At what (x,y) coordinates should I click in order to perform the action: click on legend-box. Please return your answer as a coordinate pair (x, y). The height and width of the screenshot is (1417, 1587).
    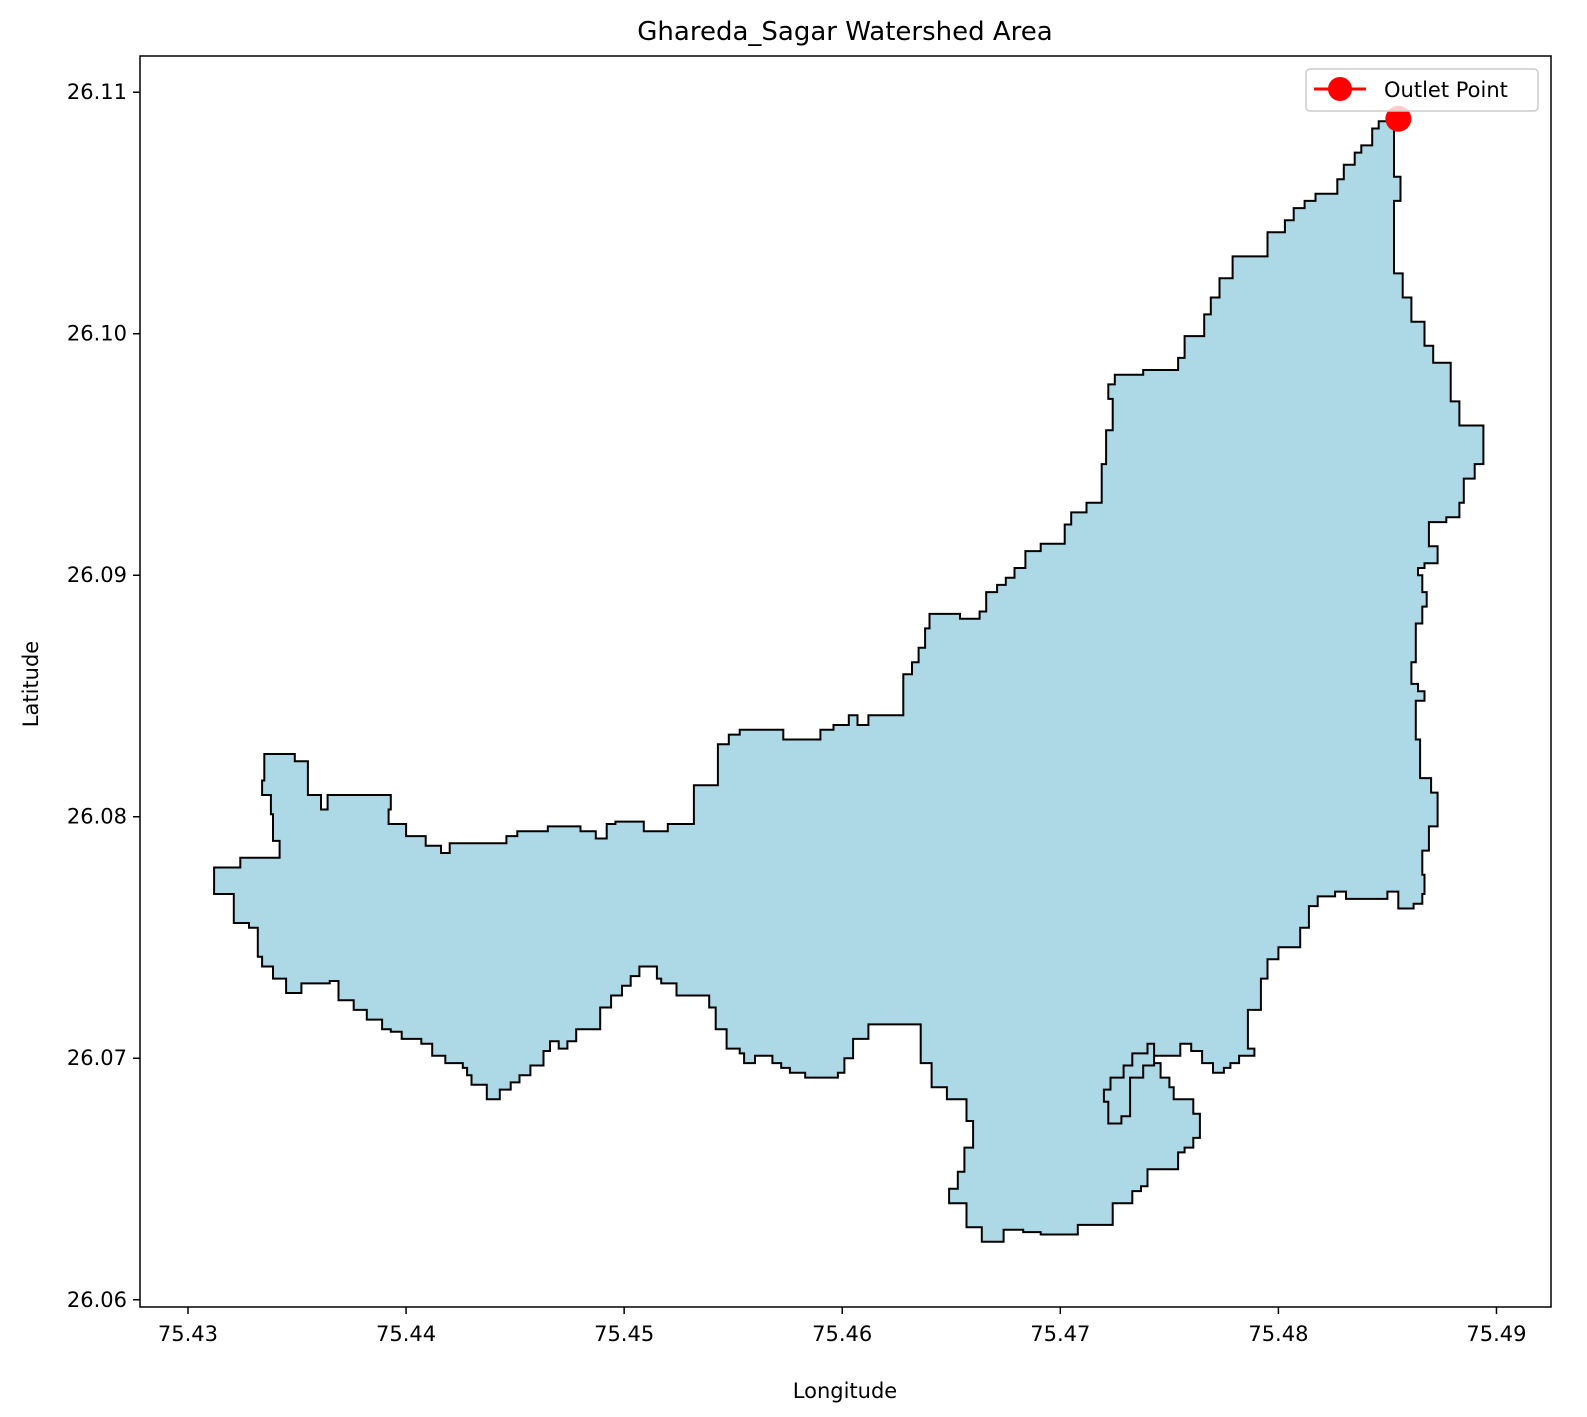
    Looking at the image, I should click on (1422, 90).